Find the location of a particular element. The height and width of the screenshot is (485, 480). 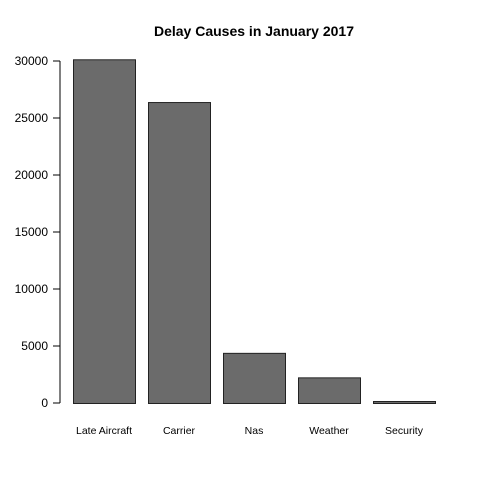

bar-carrier is located at coordinates (179, 253).